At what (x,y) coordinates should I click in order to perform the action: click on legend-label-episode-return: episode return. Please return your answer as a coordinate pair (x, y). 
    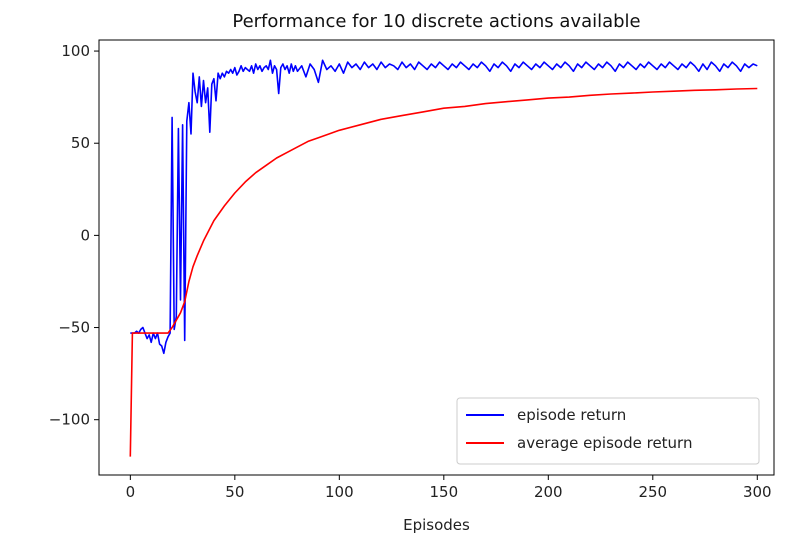
    Looking at the image, I should click on (571, 415).